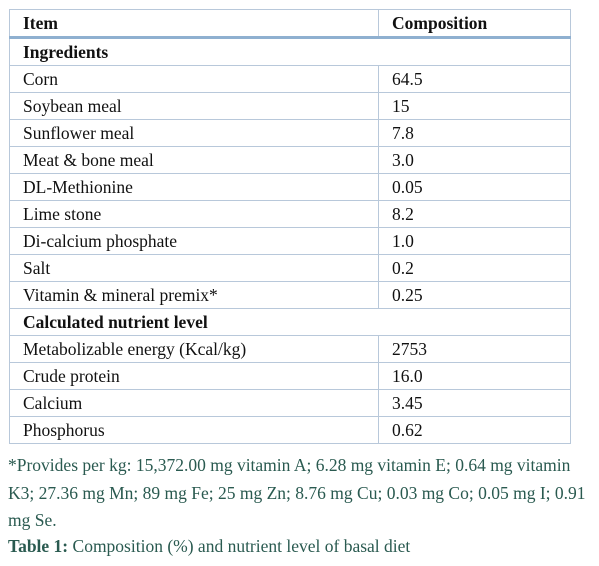 Image resolution: width=599 pixels, height=566 pixels. I want to click on table-row: DL-Methionine 0.05, so click(290, 187).